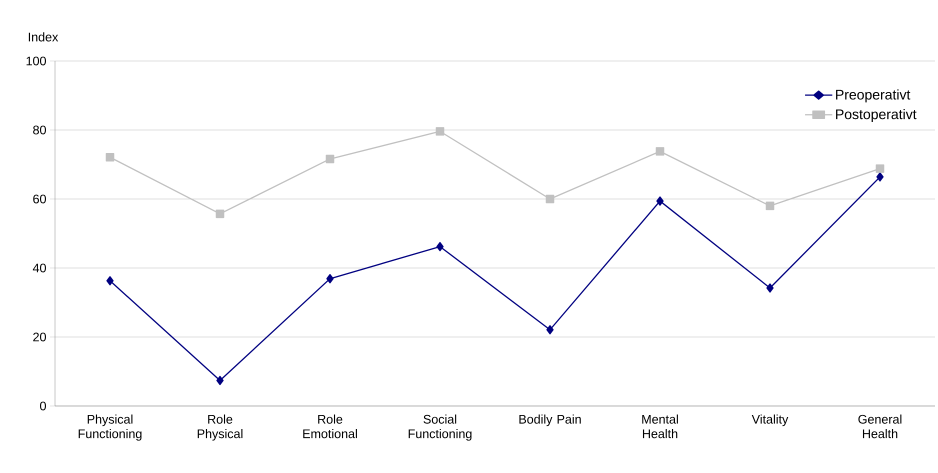  Describe the element at coordinates (440, 427) in the screenshot. I see `x-tick-label: Social Functioning` at that location.